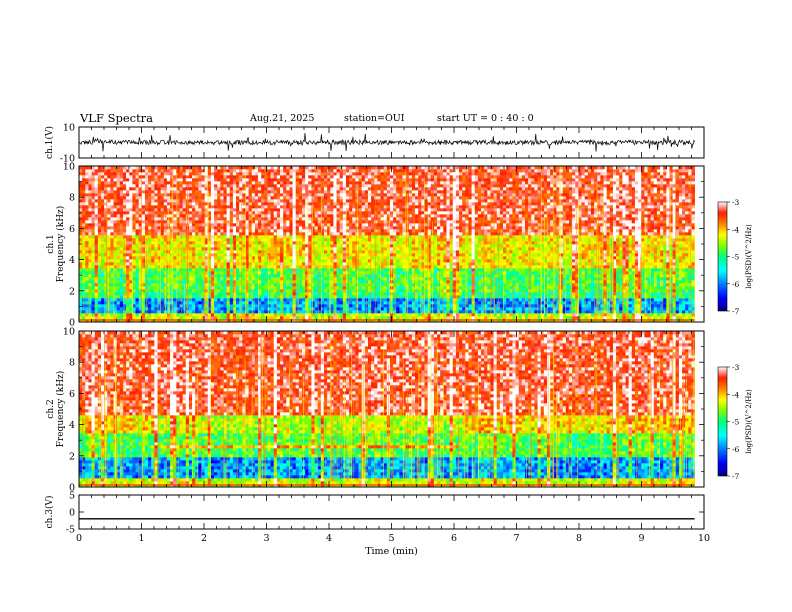 The image size is (792, 612). What do you see at coordinates (69, 332) in the screenshot?
I see `panel-3-ytick-label: 10` at bounding box center [69, 332].